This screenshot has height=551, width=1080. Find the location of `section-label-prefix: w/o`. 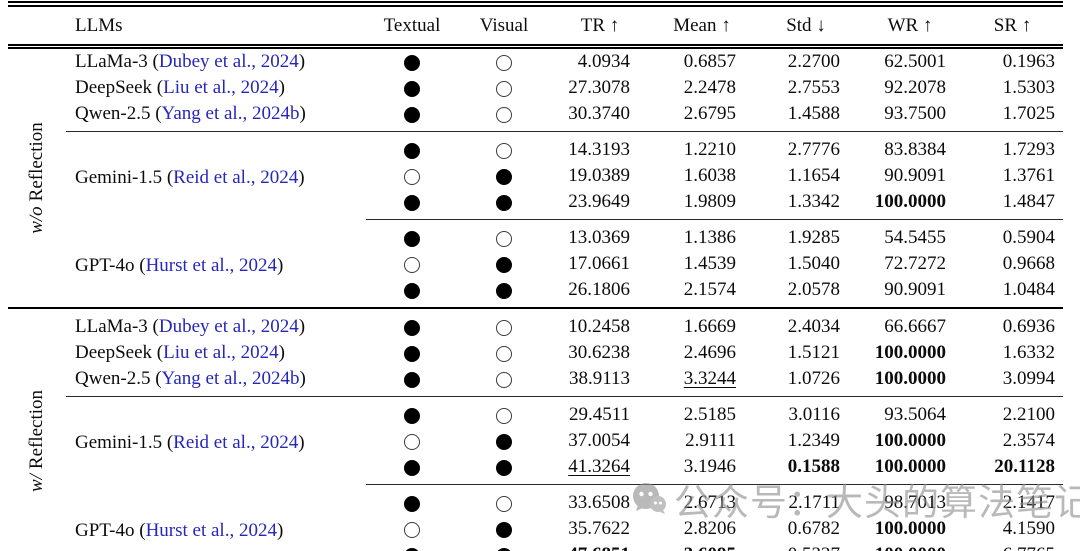

section-label-prefix: w/o is located at coordinates (36, 220).